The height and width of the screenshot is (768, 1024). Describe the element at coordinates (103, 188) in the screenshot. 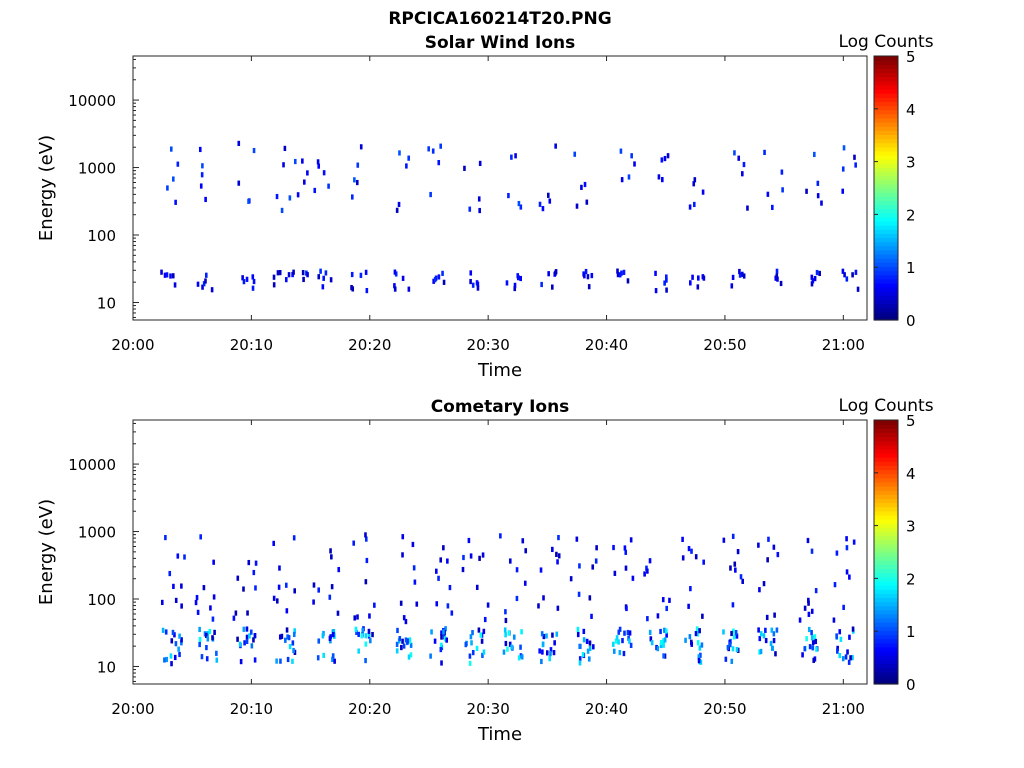

I see `y-axis: 10 100 1000 10000` at that location.